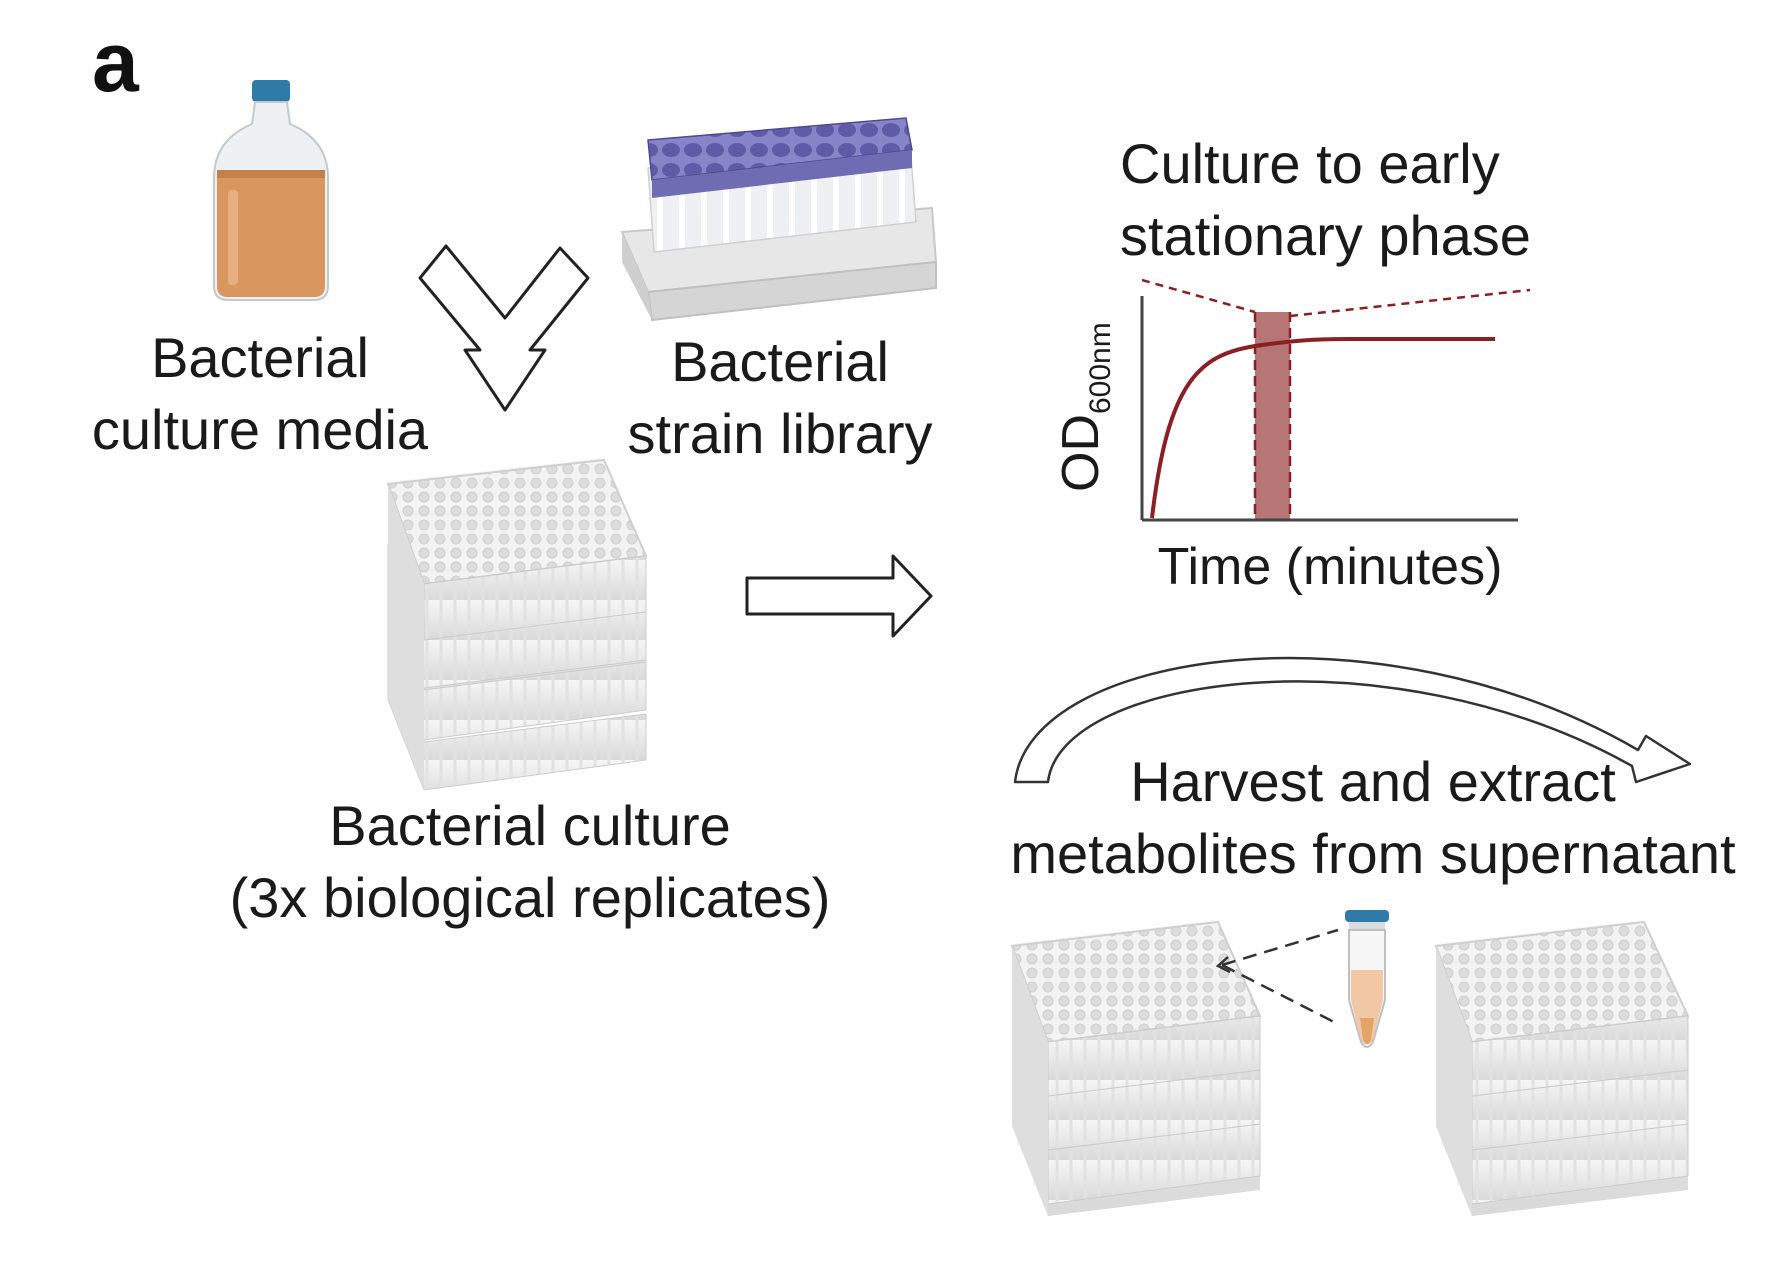 The image size is (1786, 1268). What do you see at coordinates (780, 397) in the screenshot?
I see `library-label: Bacterial strain library` at bounding box center [780, 397].